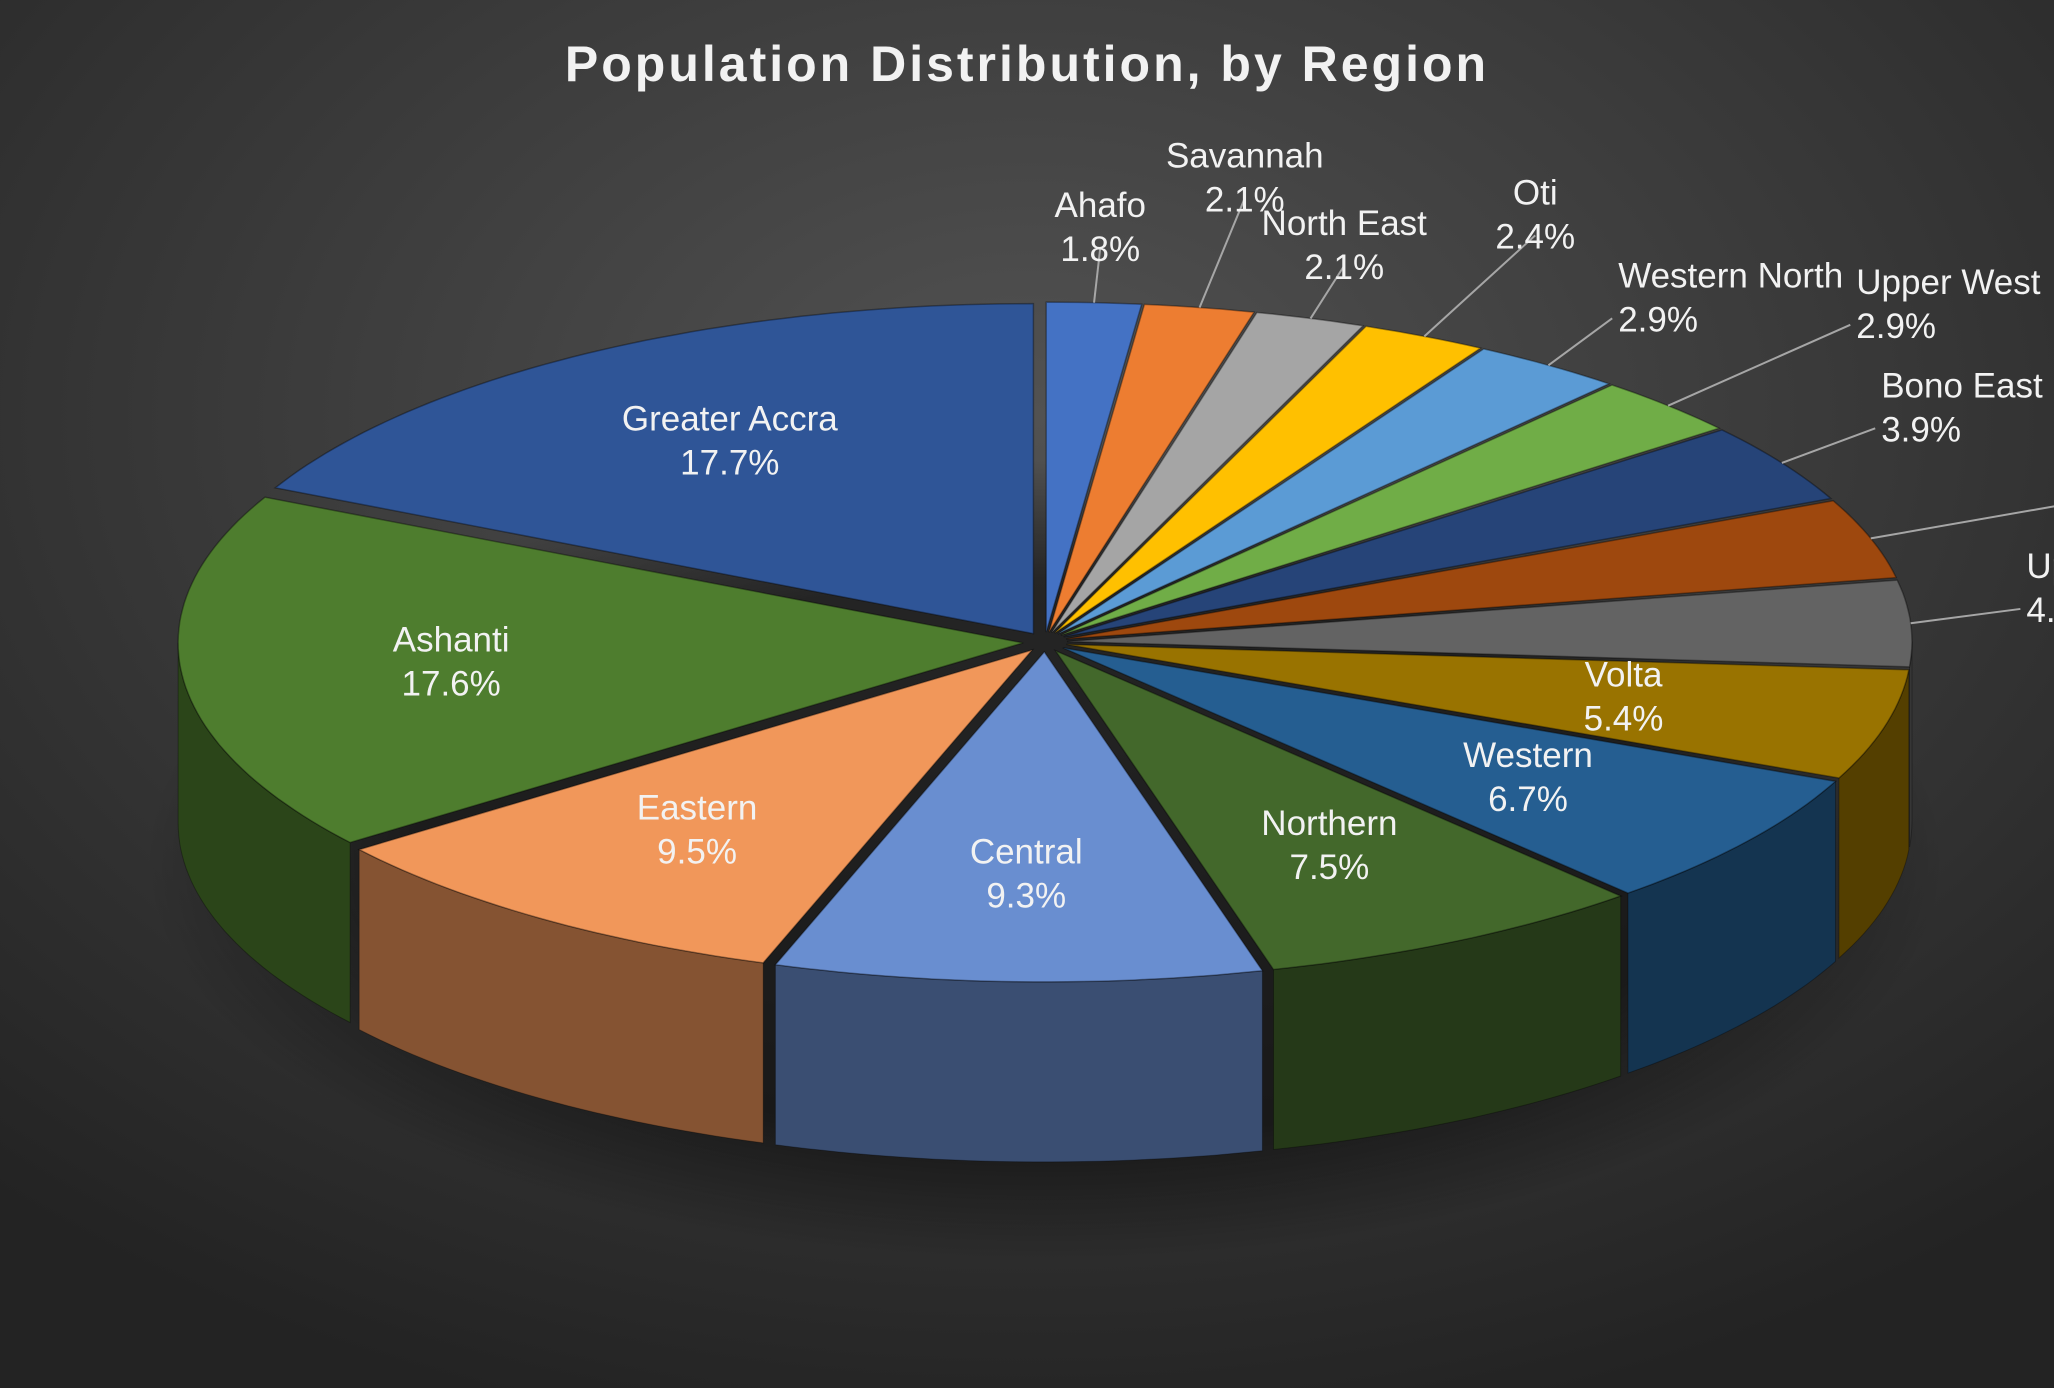 Image resolution: width=2054 pixels, height=1388 pixels. I want to click on value-label: 6.7%, so click(1528, 799).